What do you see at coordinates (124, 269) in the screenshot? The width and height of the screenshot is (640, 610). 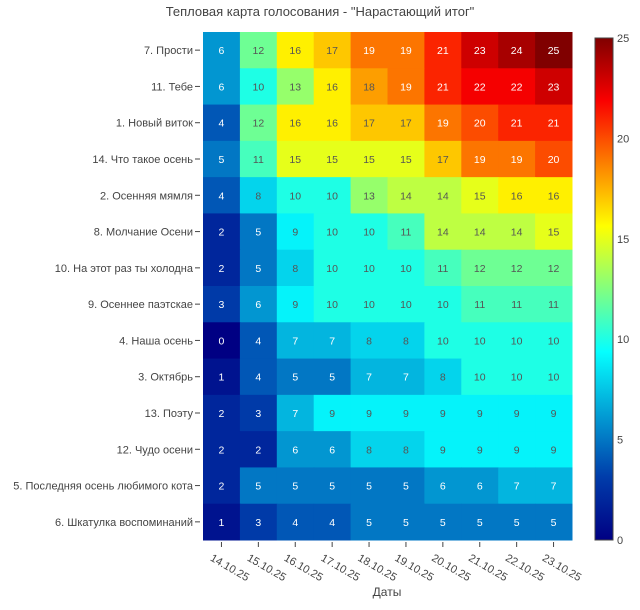 I see `y-tick-label: 10. На этот раз ты холодна` at bounding box center [124, 269].